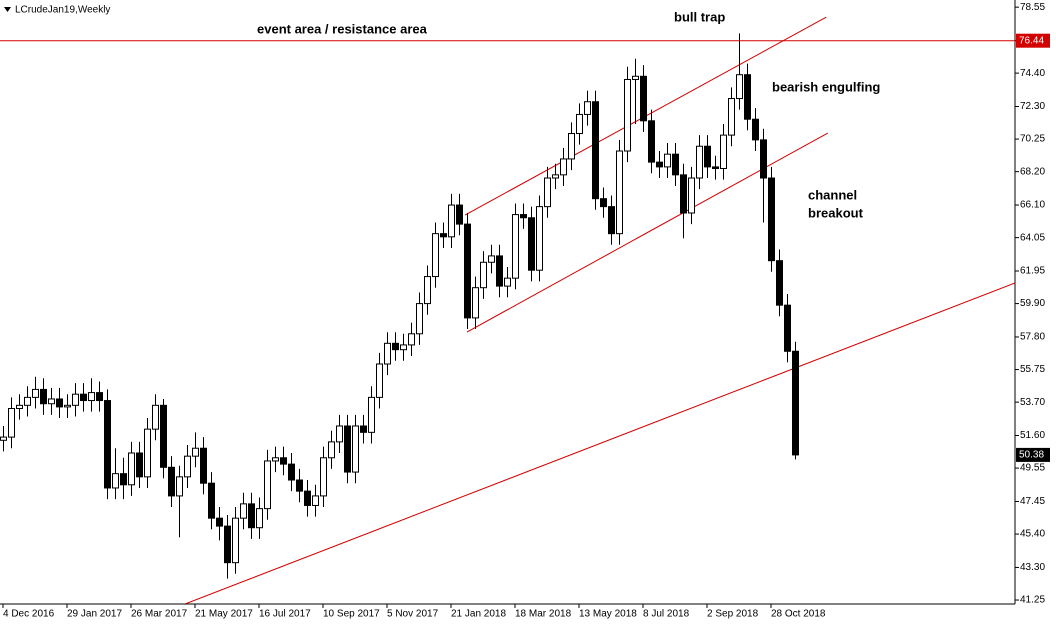 The width and height of the screenshot is (1056, 624). What do you see at coordinates (699, 16) in the screenshot?
I see `annotation: bull trap` at bounding box center [699, 16].